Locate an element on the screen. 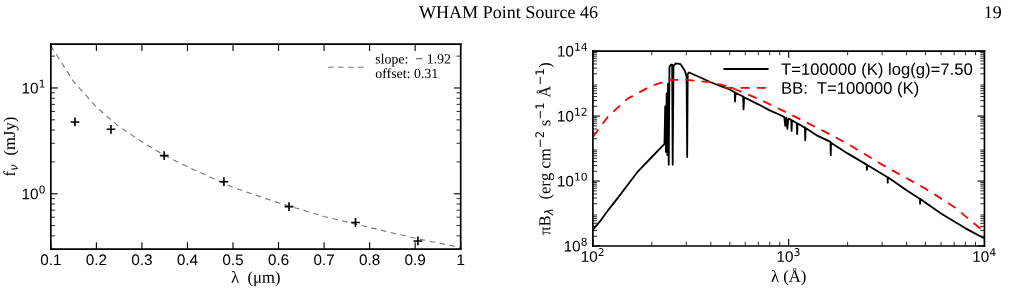 This screenshot has width=1017, height=306. legend-label: slope: − 1.92 offset: 0.31 is located at coordinates (413, 66).